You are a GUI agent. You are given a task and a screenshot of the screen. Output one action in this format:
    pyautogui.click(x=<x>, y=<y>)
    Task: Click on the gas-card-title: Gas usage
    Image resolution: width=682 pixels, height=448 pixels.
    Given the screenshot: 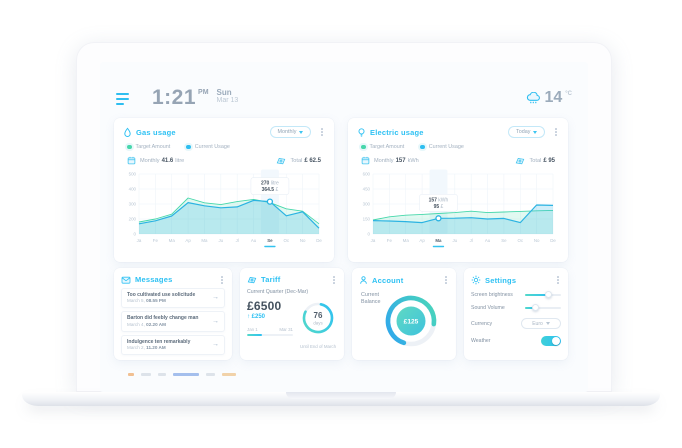 What is the action you would take?
    pyautogui.click(x=156, y=132)
    